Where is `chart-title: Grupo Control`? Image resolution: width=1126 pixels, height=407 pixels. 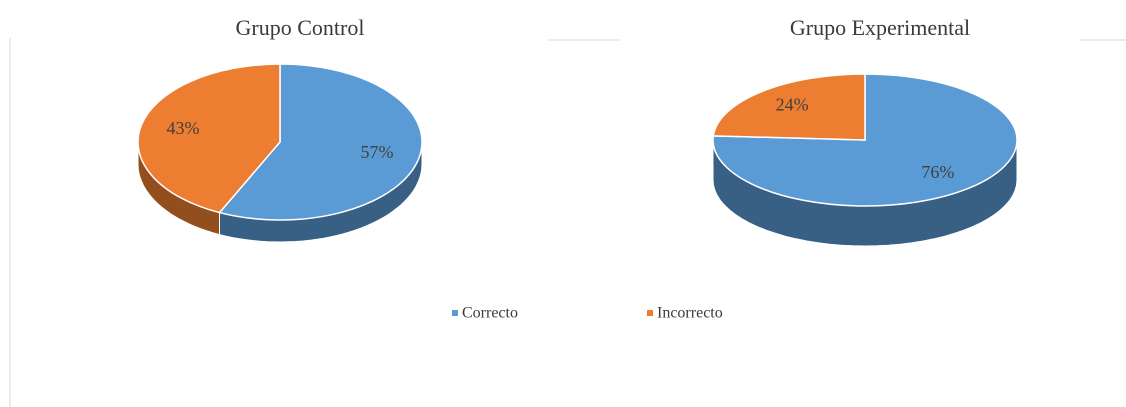
chart-title: Grupo Control is located at coordinates (300, 27).